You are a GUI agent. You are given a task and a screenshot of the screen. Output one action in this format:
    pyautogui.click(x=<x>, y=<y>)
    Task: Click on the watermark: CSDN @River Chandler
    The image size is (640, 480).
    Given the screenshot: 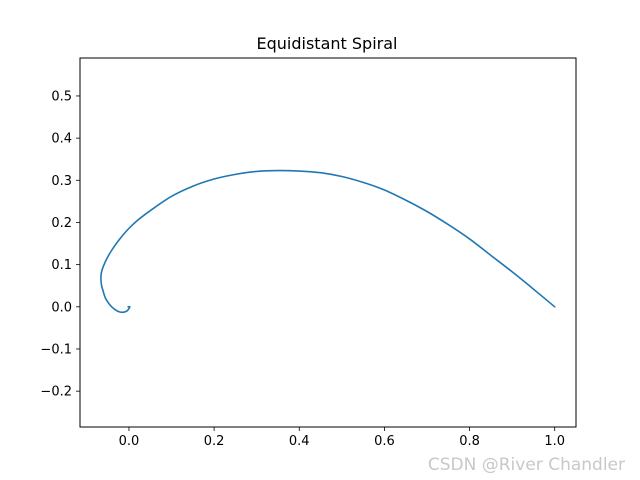 What is the action you would take?
    pyautogui.click(x=526, y=465)
    